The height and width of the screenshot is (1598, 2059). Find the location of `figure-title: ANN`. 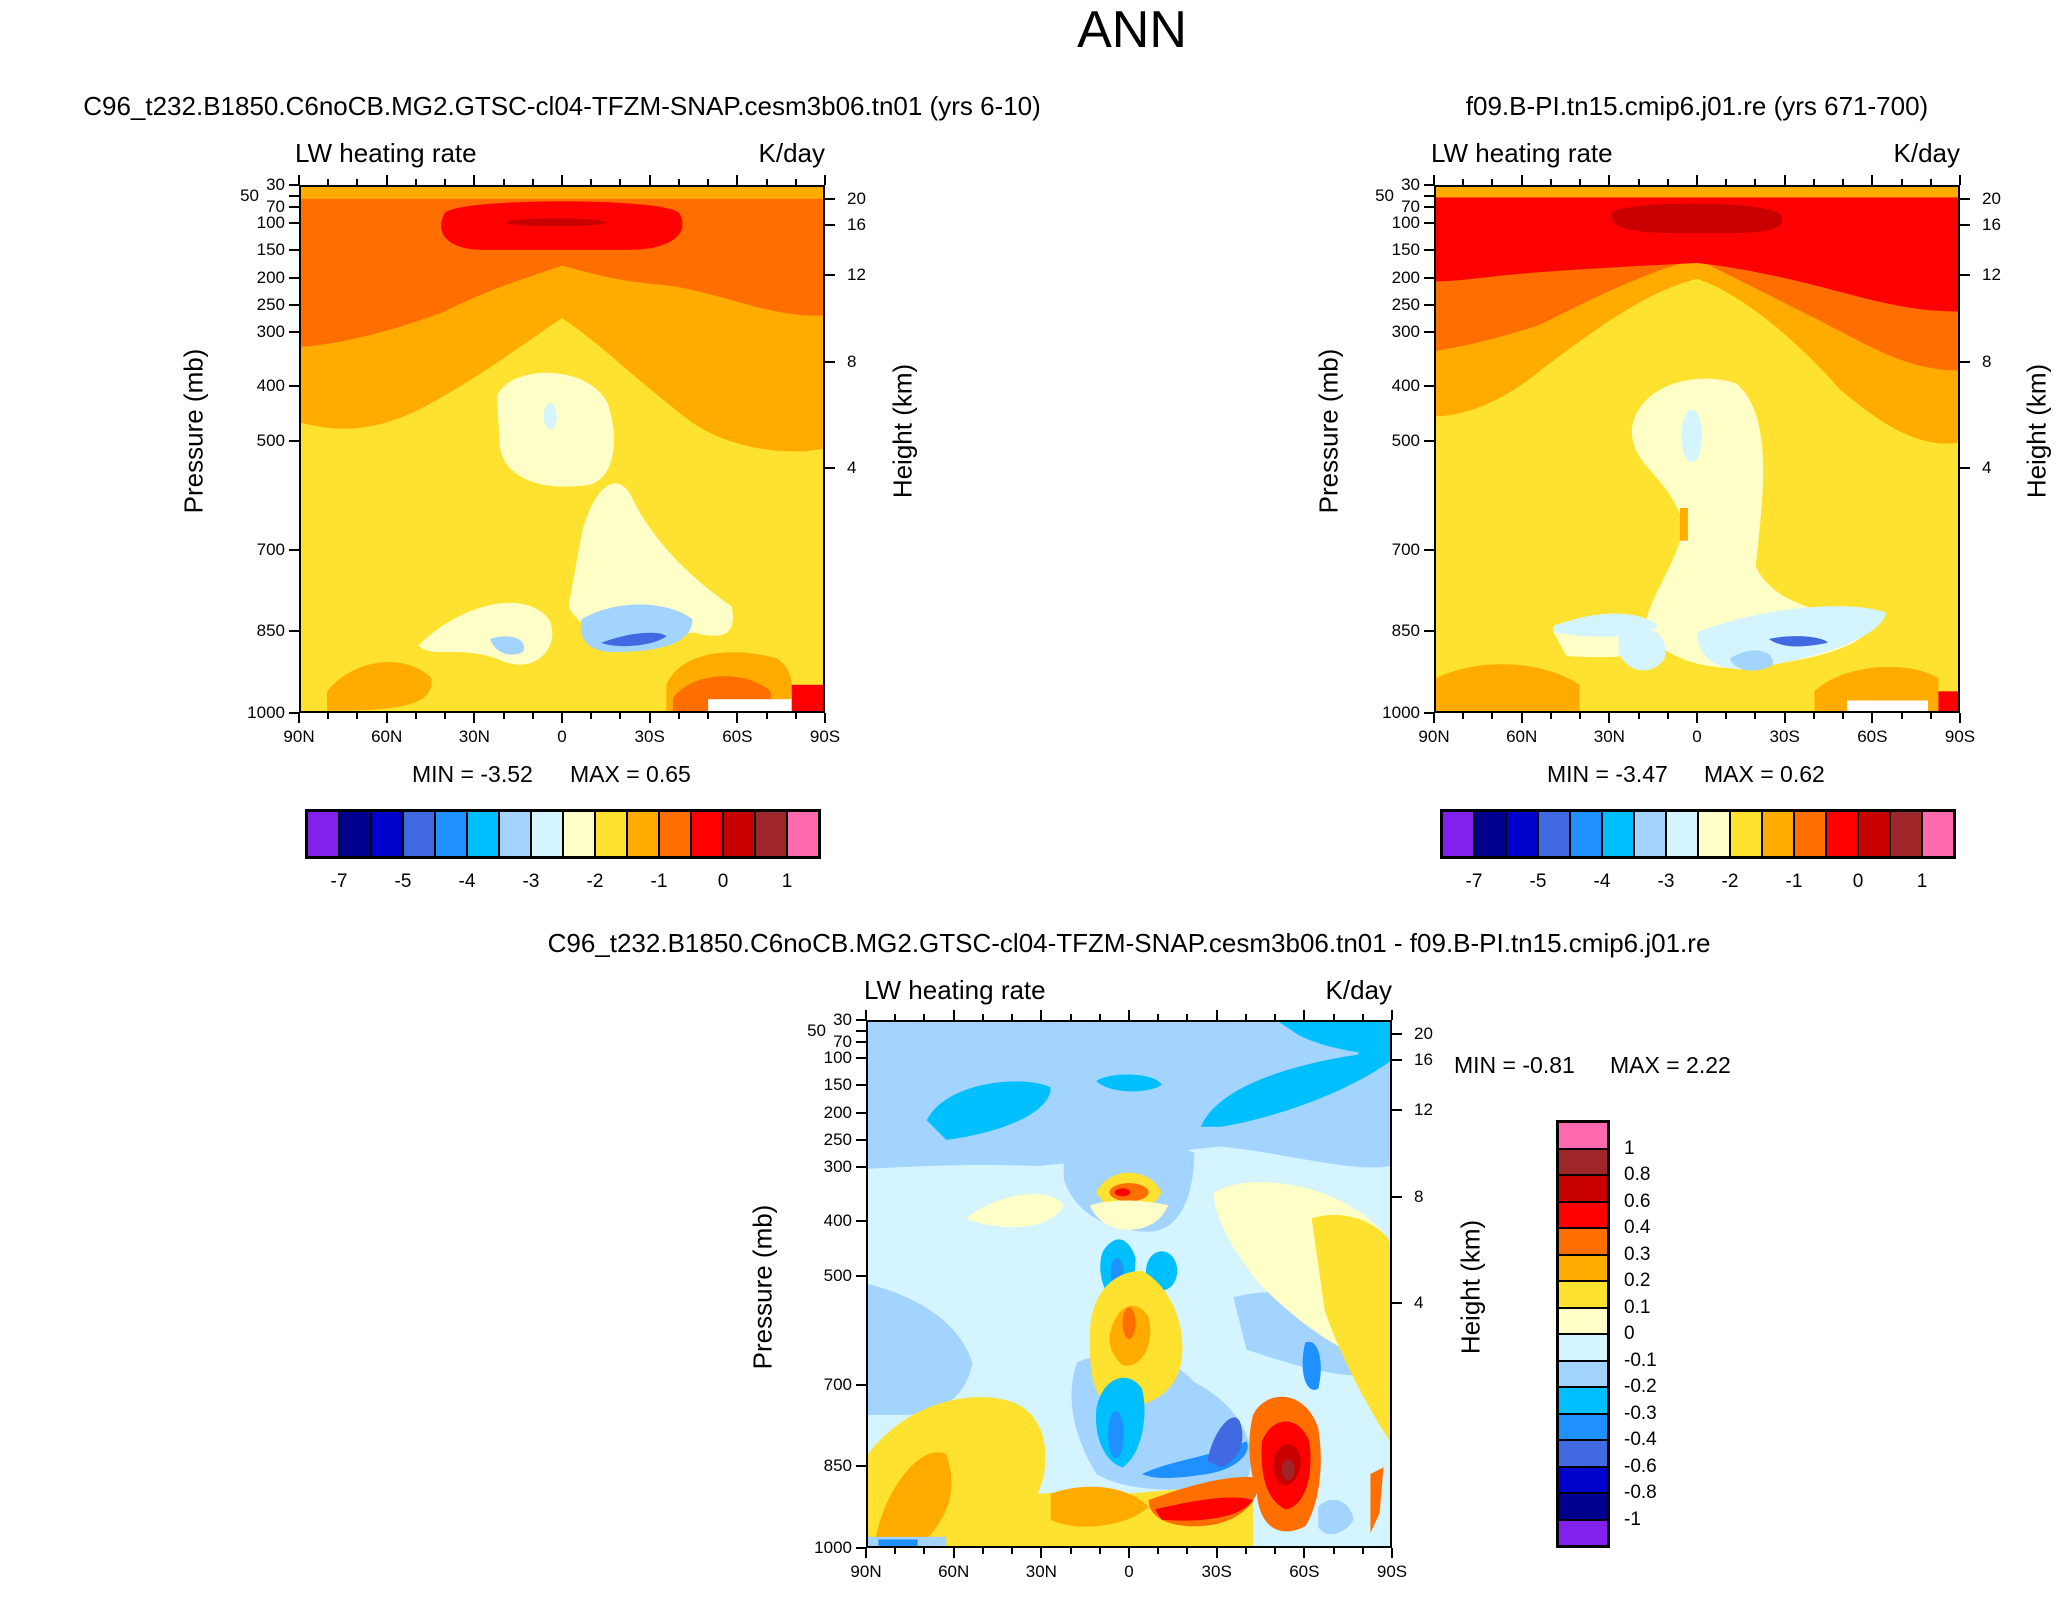

figure-title: ANN is located at coordinates (1132, 30).